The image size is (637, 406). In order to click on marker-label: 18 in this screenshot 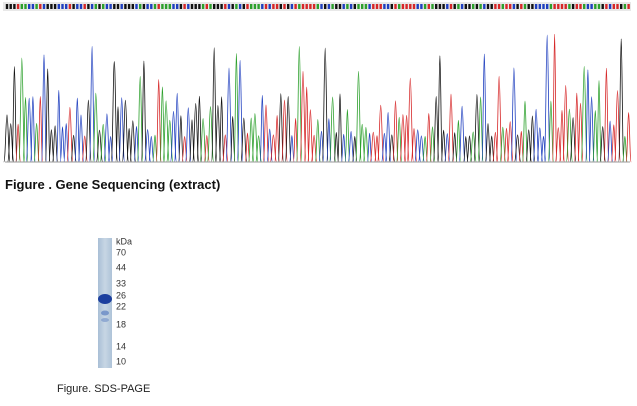, I will do `click(121, 324)`.